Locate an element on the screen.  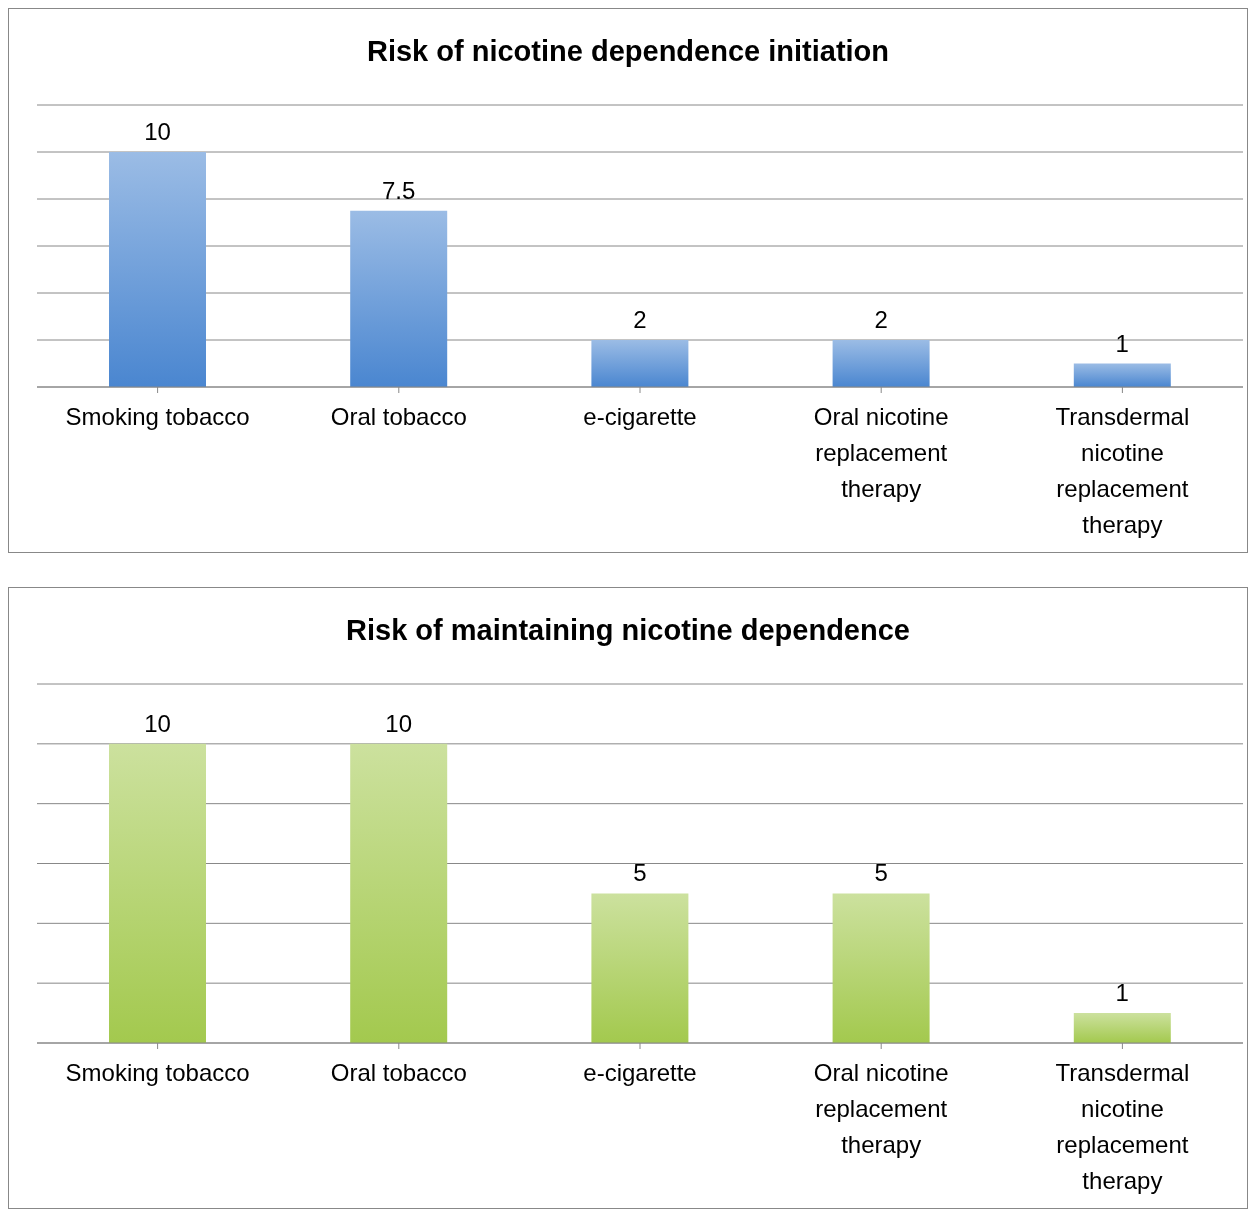
chart-title: Risk of maintaining nicotine dependence is located at coordinates (628, 630).